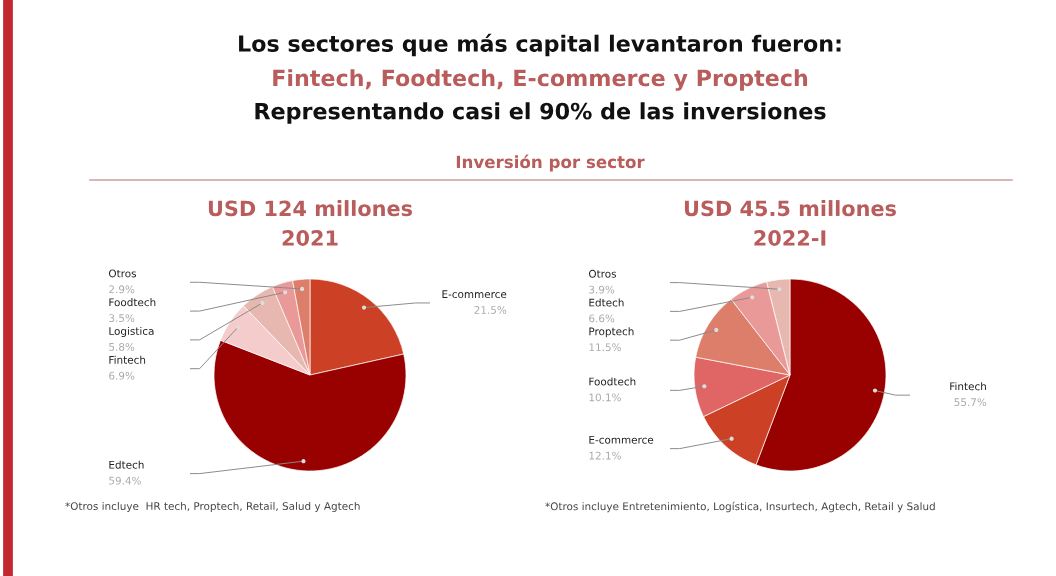  Describe the element at coordinates (740, 507) in the screenshot. I see `text: *Otros incluye Entretenimiento, Logística, Insurtech, Agtech, Retail y Salud` at that location.